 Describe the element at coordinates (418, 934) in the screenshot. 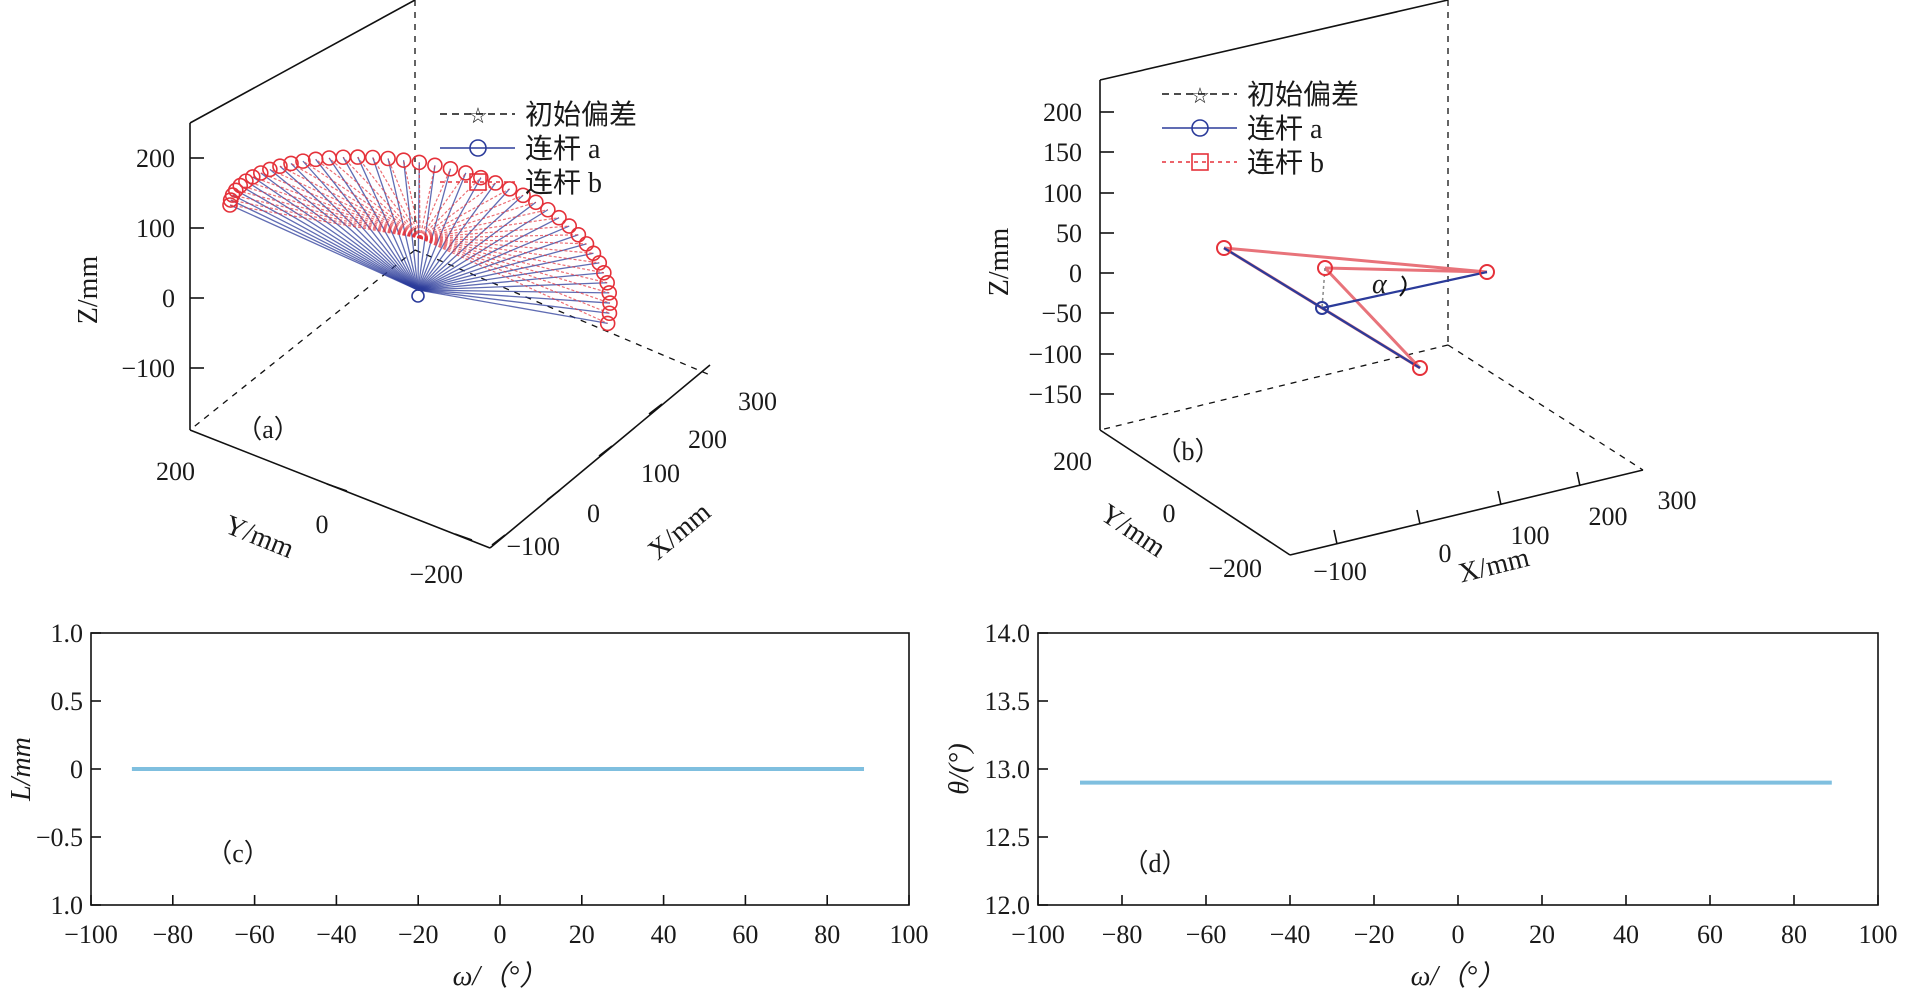

I see `panel-c-x-tick-label: −20` at that location.